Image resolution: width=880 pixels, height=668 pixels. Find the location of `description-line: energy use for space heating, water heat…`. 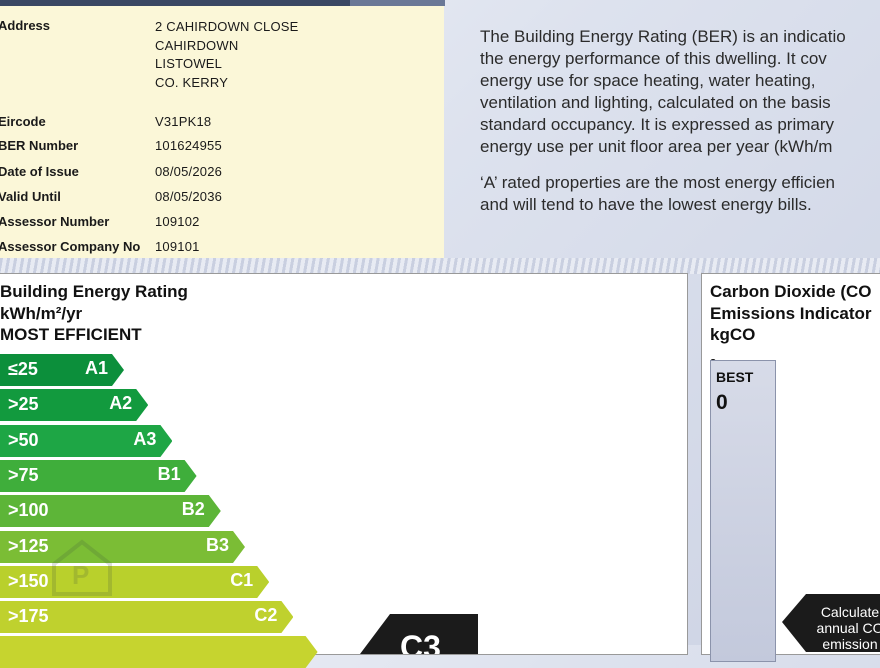

description-line: energy use for space heating, water heat… is located at coordinates (648, 80).